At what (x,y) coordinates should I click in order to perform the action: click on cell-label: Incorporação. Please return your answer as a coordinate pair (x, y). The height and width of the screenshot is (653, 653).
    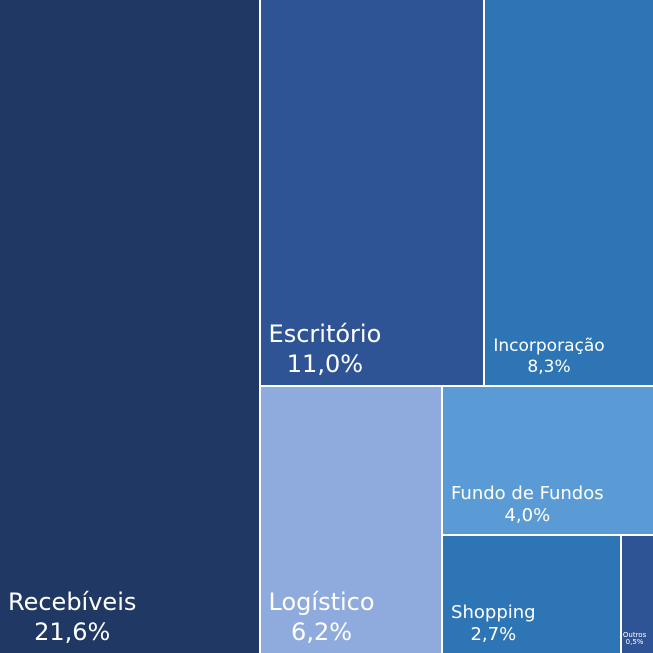
    Looking at the image, I should click on (549, 346).